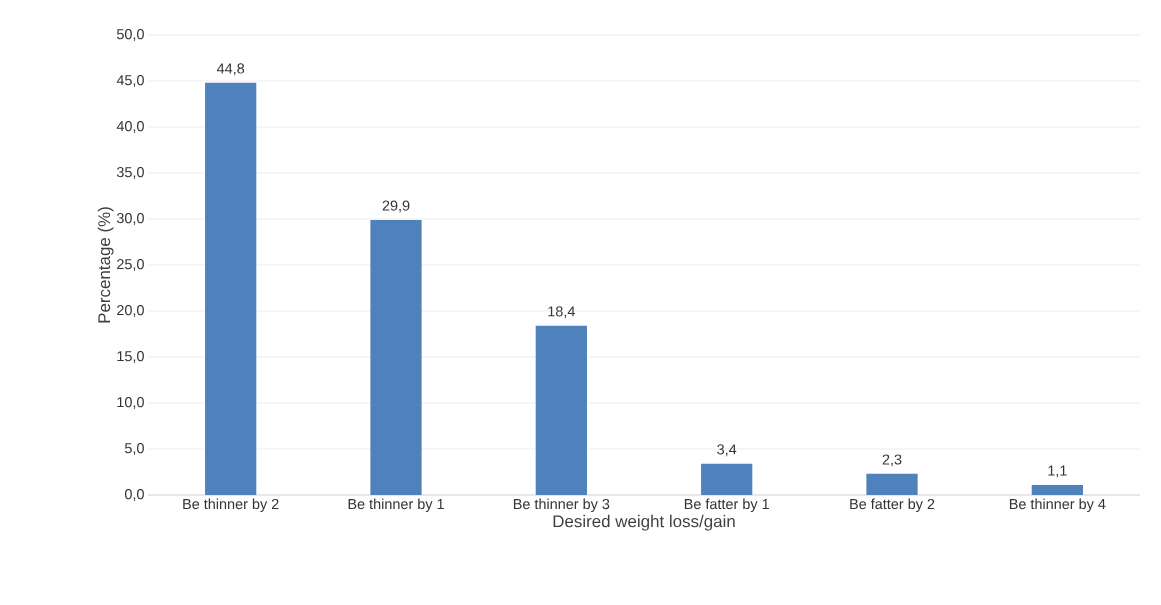  I want to click on y-tick-label: 40,0, so click(130, 127).